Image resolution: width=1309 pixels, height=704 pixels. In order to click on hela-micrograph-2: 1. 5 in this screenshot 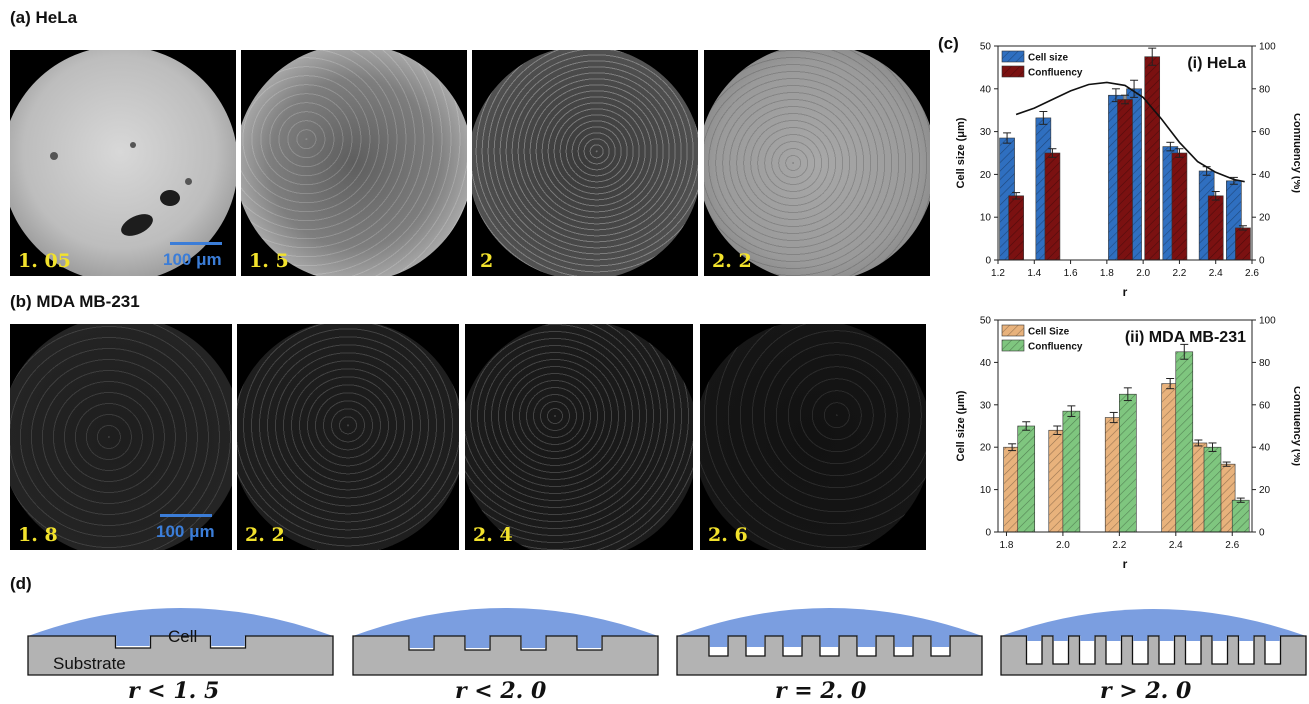, I will do `click(354, 163)`.